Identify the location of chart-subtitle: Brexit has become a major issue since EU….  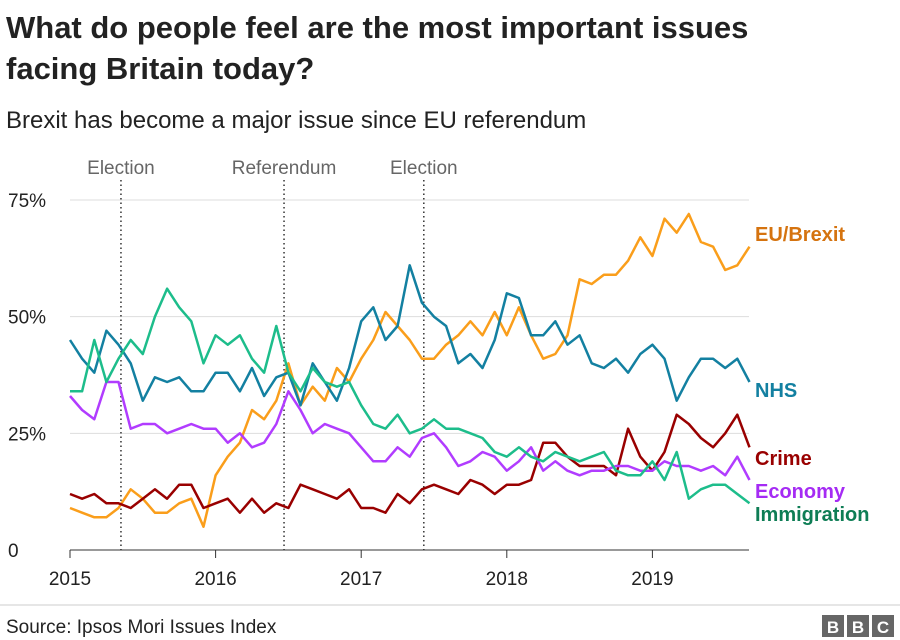
(296, 120).